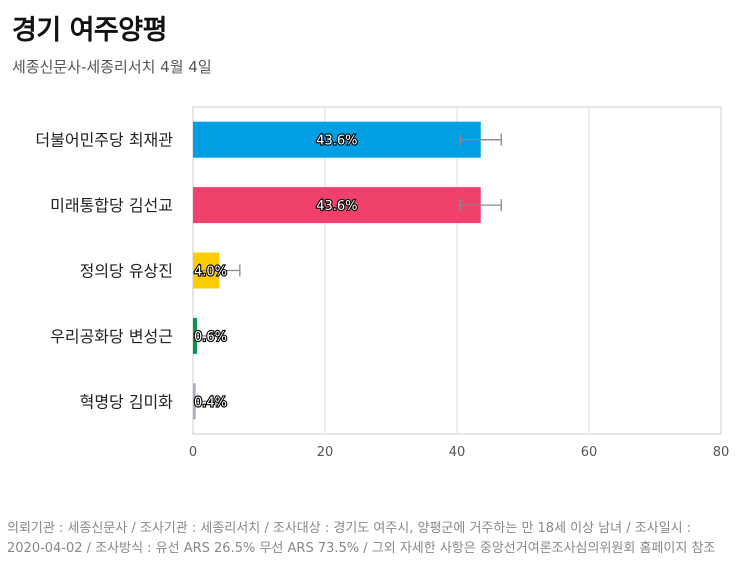 The width and height of the screenshot is (738, 586). What do you see at coordinates (210, 337) in the screenshot?
I see `value-label-3: 0.6%` at bounding box center [210, 337].